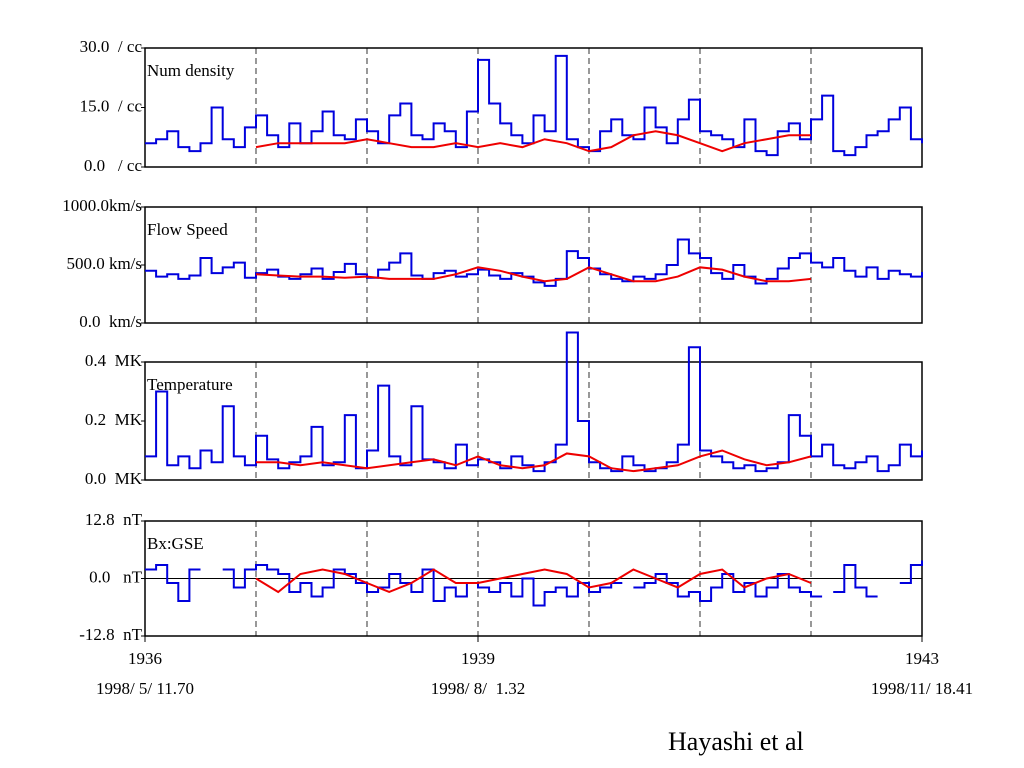 The image size is (1024, 768). Describe the element at coordinates (187, 229) in the screenshot. I see `panel-title: Flow Speed` at that location.